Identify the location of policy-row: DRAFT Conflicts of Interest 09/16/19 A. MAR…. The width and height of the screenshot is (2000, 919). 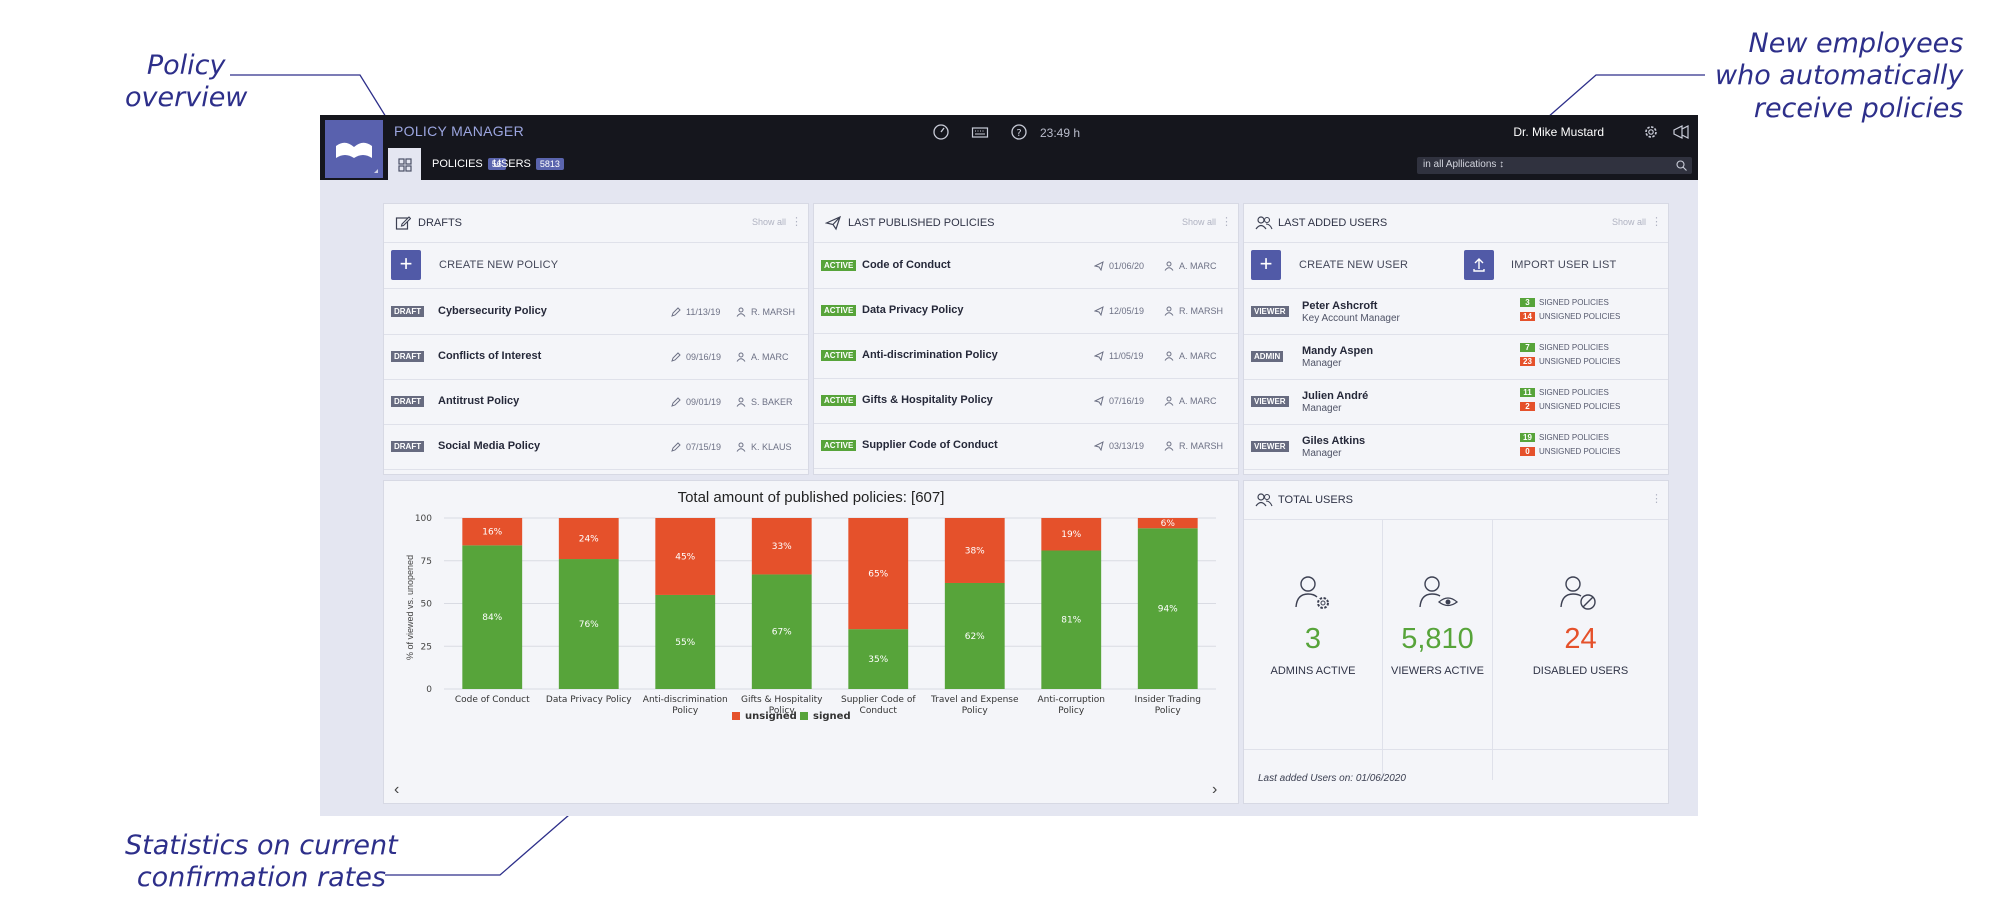
(596, 357).